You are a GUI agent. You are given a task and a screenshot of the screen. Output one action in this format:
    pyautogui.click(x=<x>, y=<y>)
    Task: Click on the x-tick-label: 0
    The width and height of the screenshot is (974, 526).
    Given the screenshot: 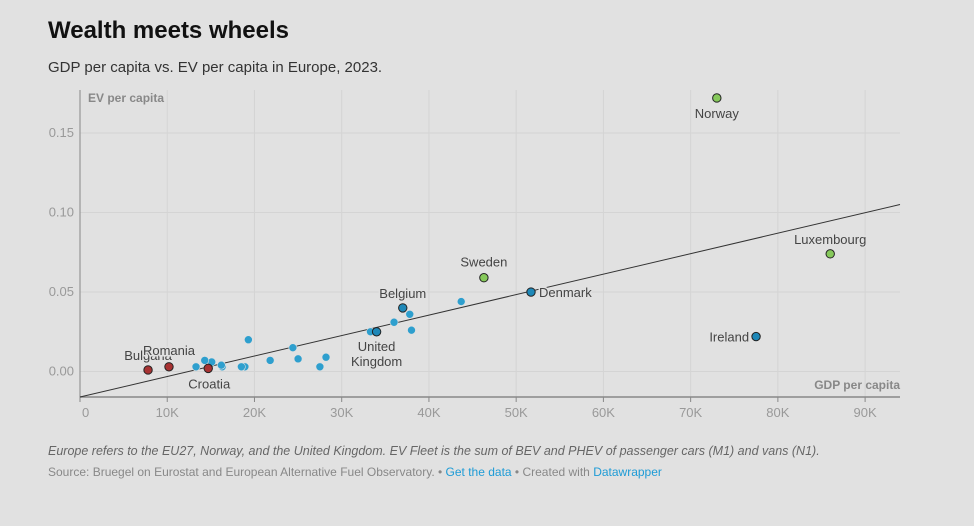 What is the action you would take?
    pyautogui.click(x=85, y=412)
    